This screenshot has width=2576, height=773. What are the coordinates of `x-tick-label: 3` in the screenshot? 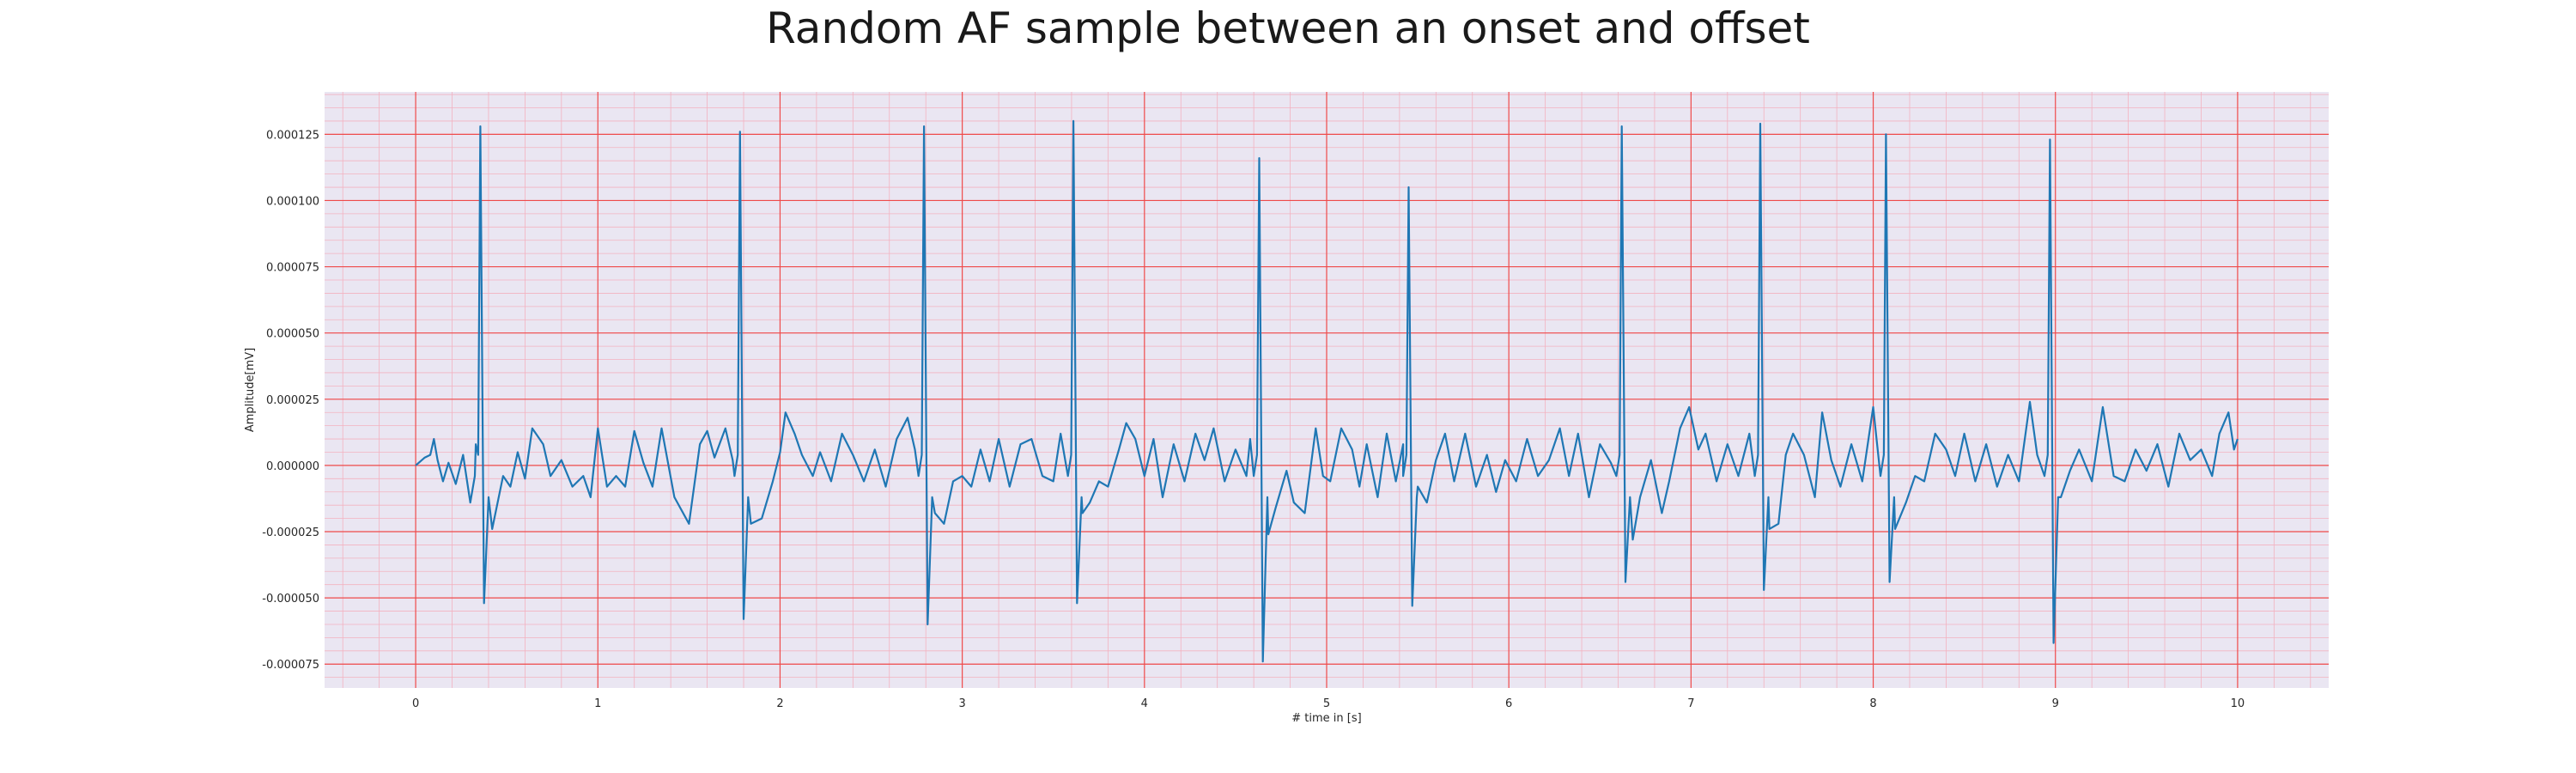 It's located at (962, 703).